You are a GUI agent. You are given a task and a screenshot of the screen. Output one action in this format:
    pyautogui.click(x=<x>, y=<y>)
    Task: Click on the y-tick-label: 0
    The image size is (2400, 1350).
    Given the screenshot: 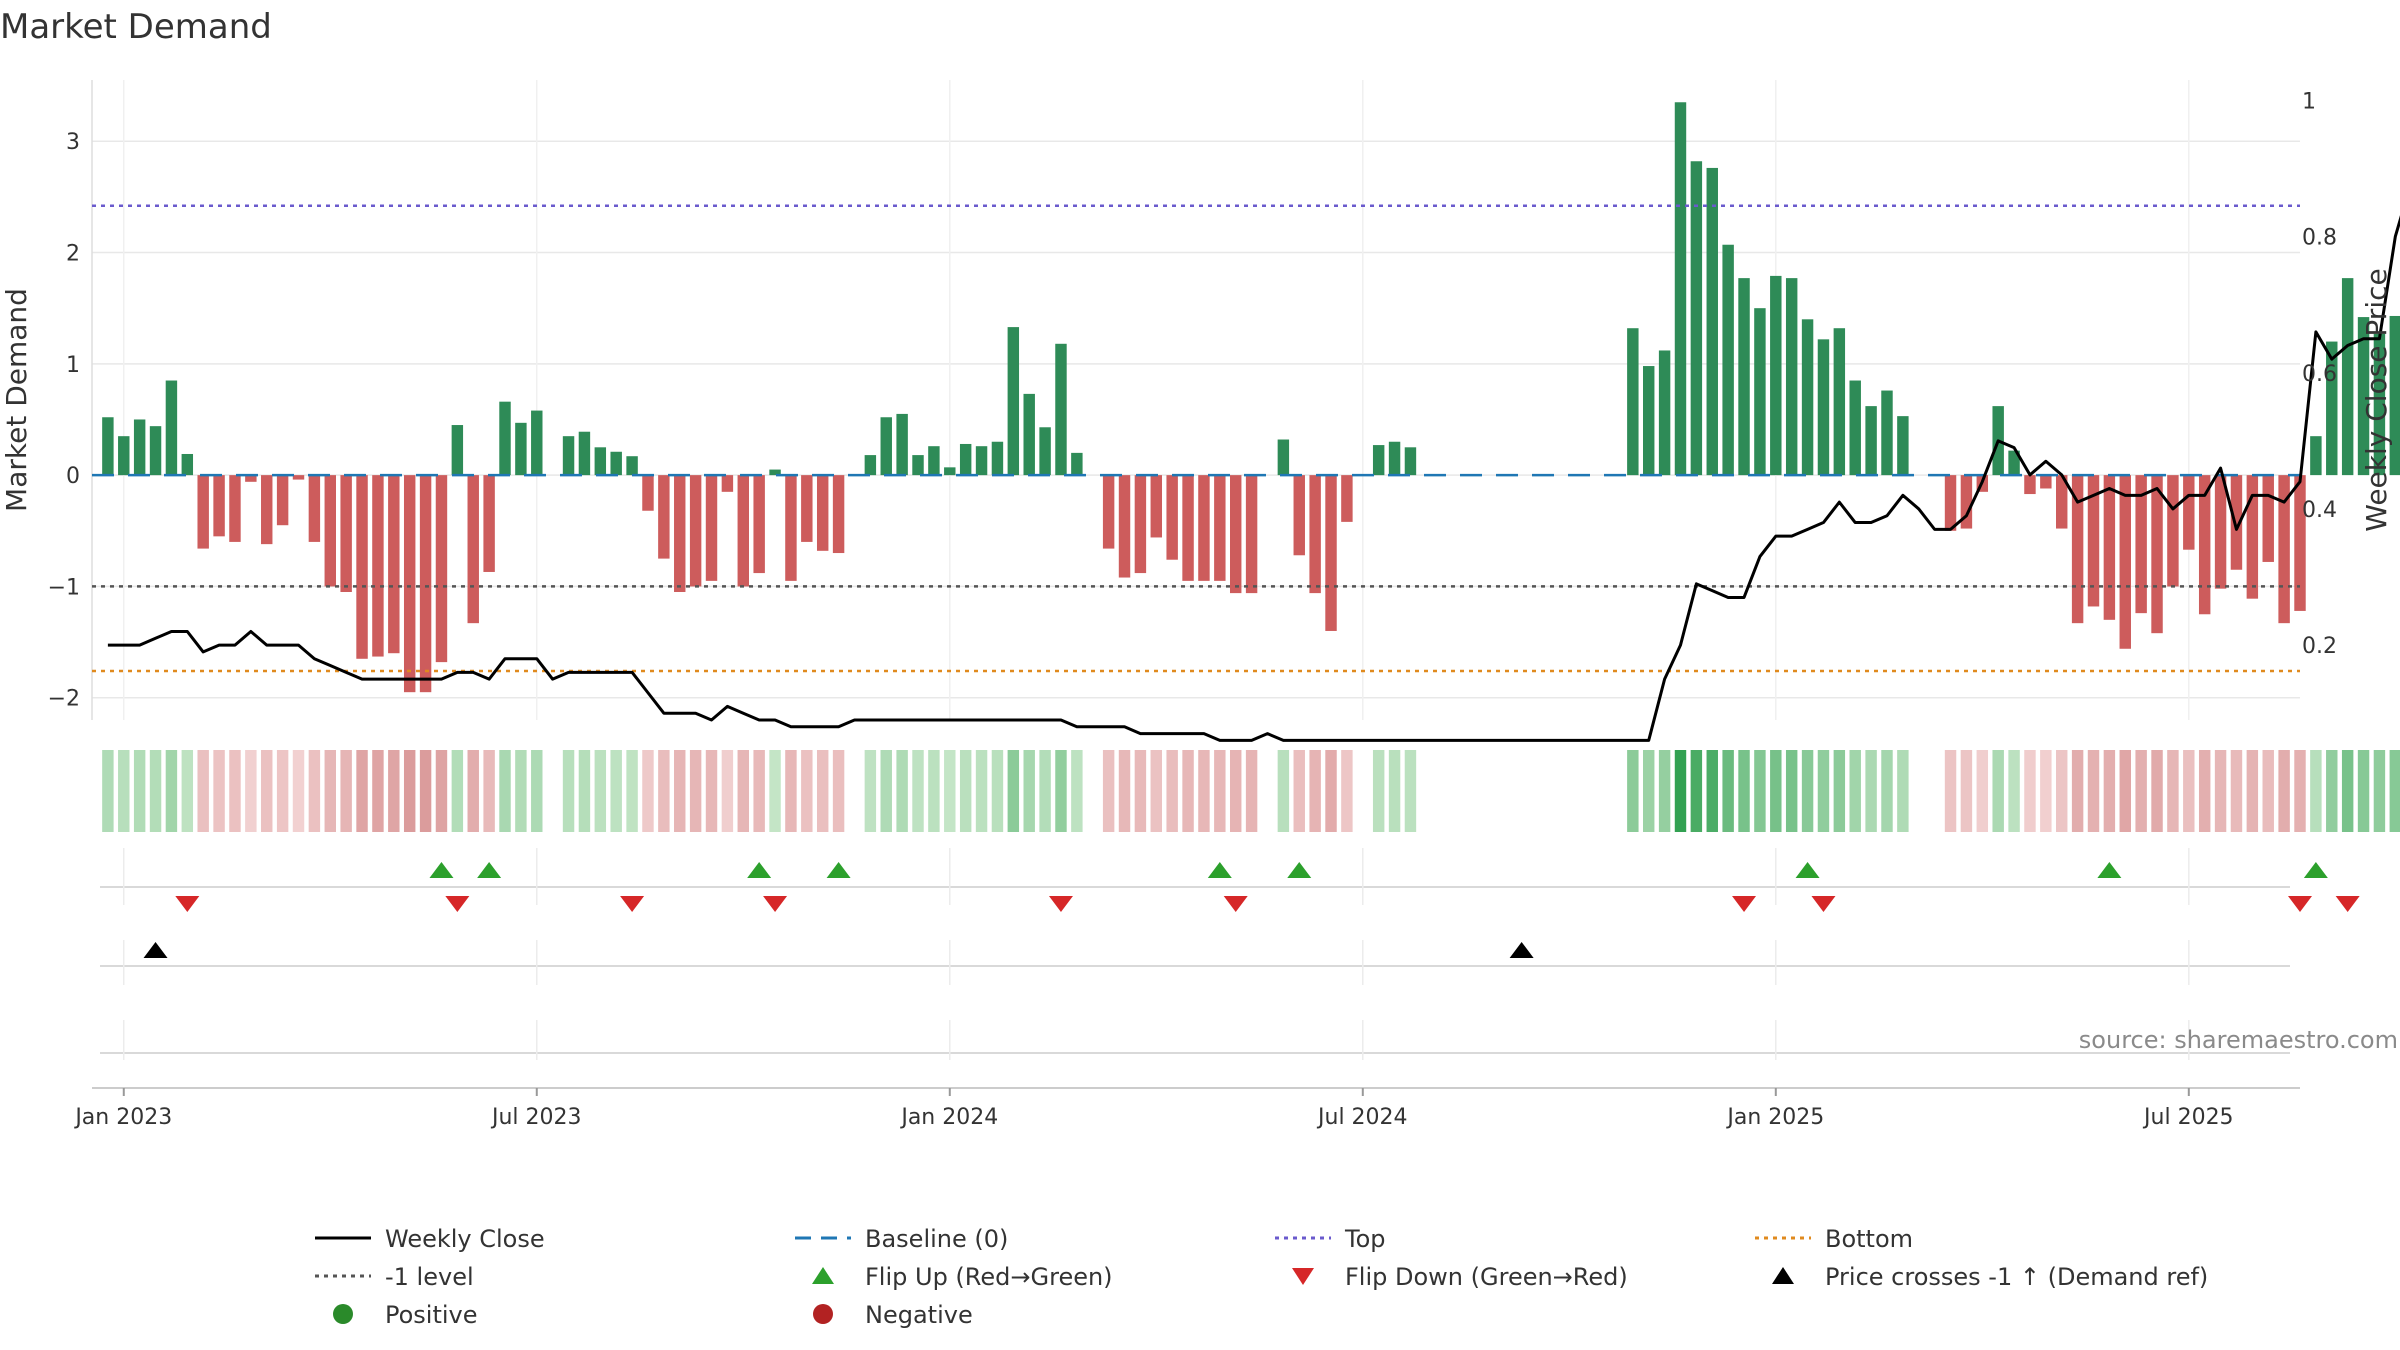 What is the action you would take?
    pyautogui.click(x=73, y=476)
    